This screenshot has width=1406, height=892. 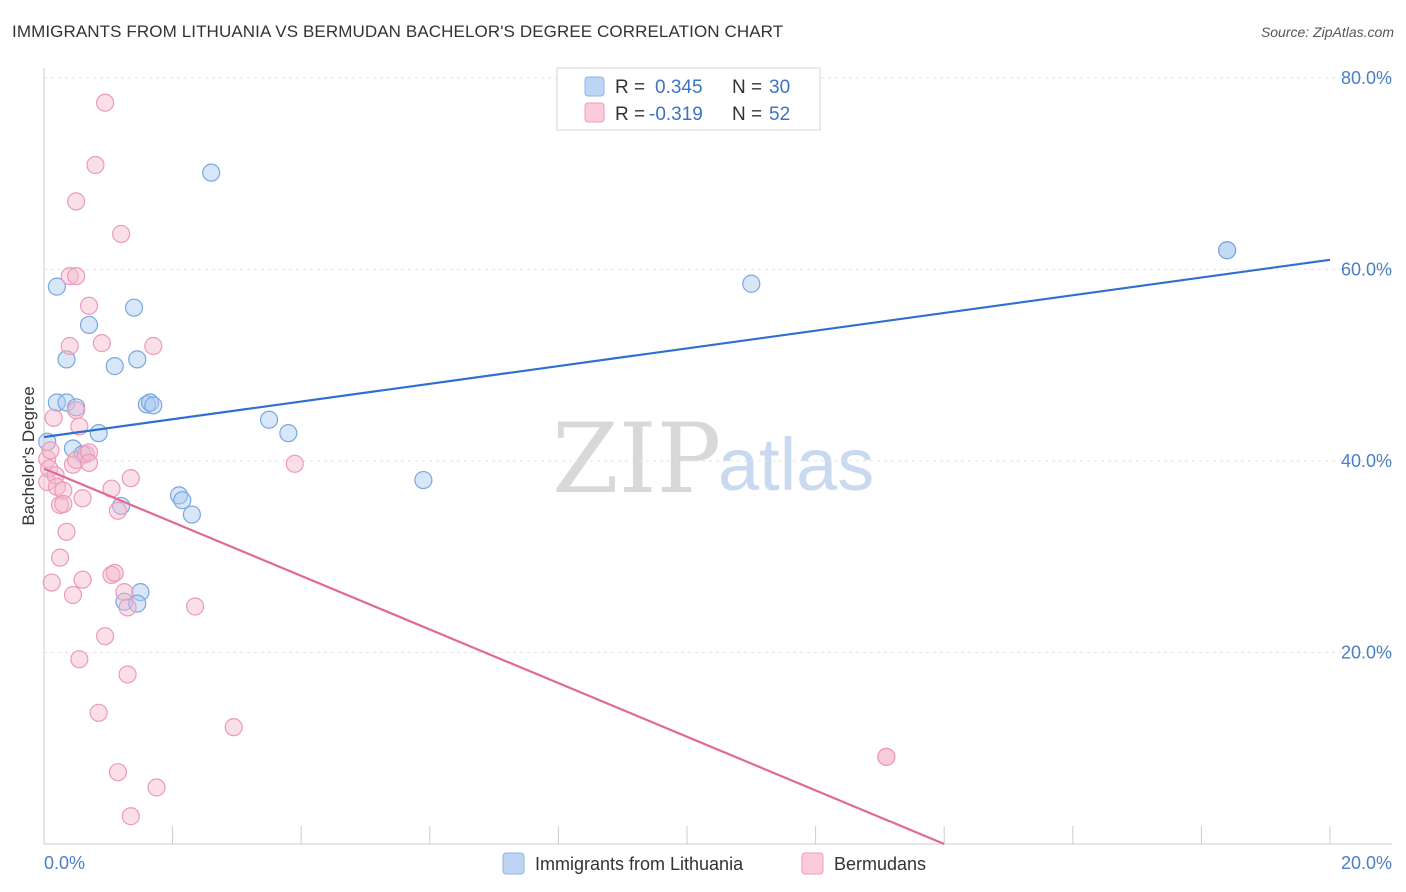 What do you see at coordinates (1366, 461) in the screenshot?
I see `y-tick-label-40: 40.0%` at bounding box center [1366, 461].